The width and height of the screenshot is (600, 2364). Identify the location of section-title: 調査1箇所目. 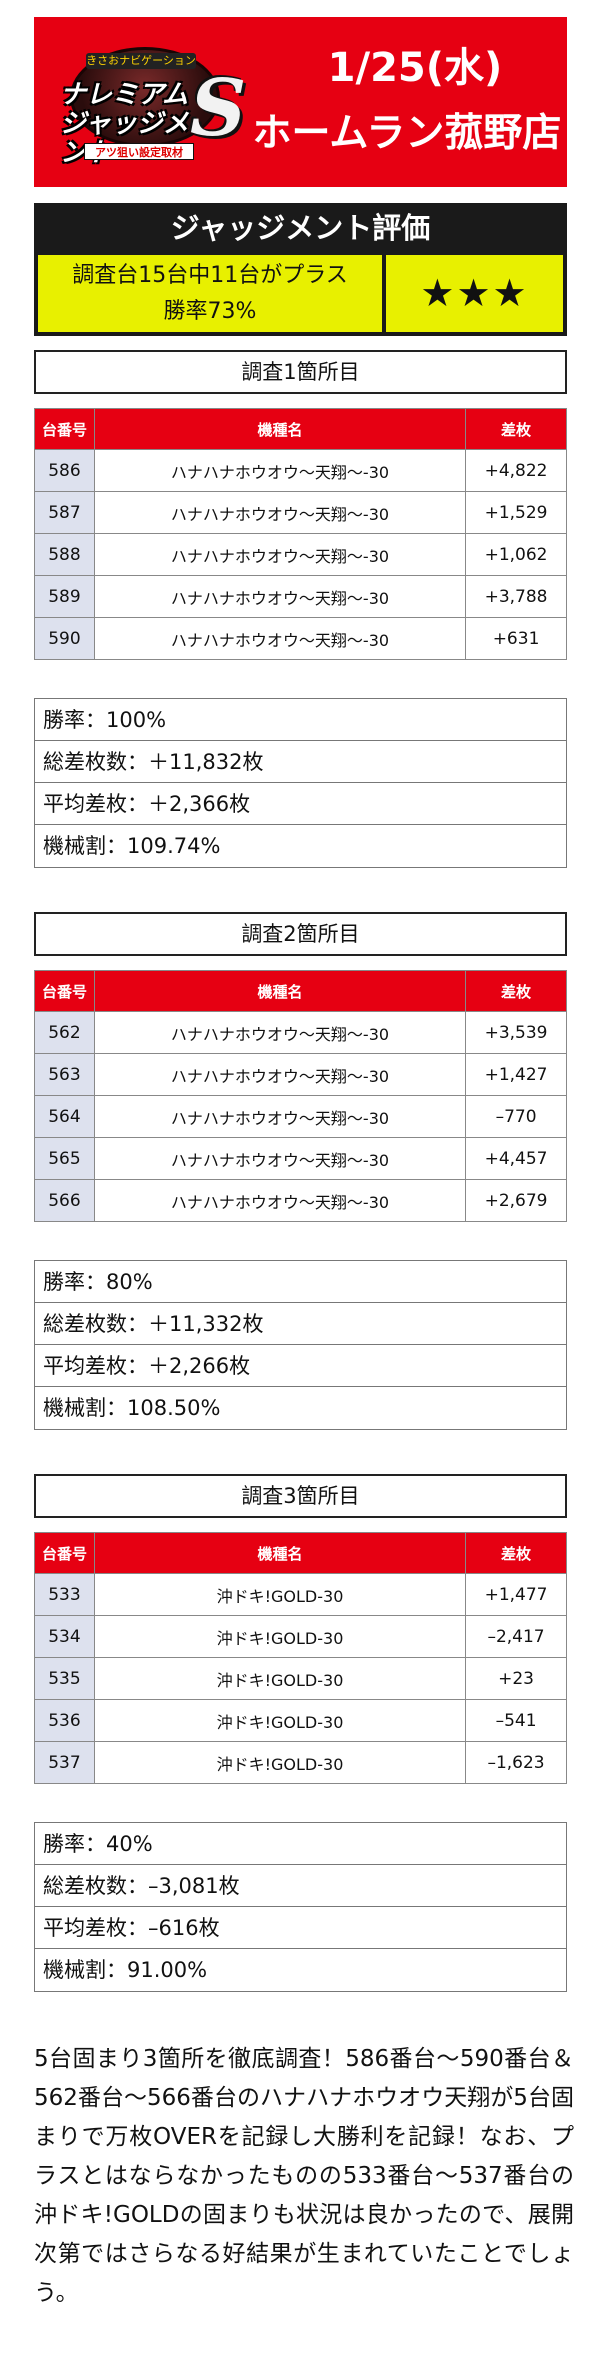
(300, 372).